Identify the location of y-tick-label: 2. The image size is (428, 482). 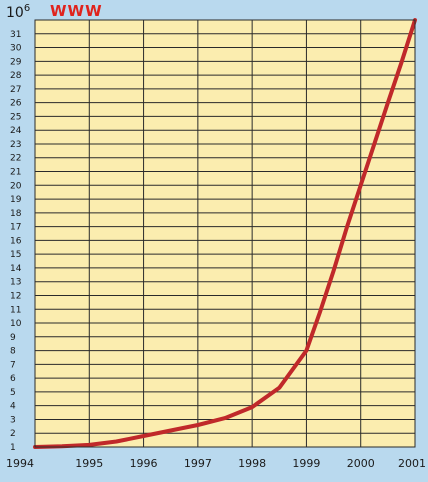
(13, 434).